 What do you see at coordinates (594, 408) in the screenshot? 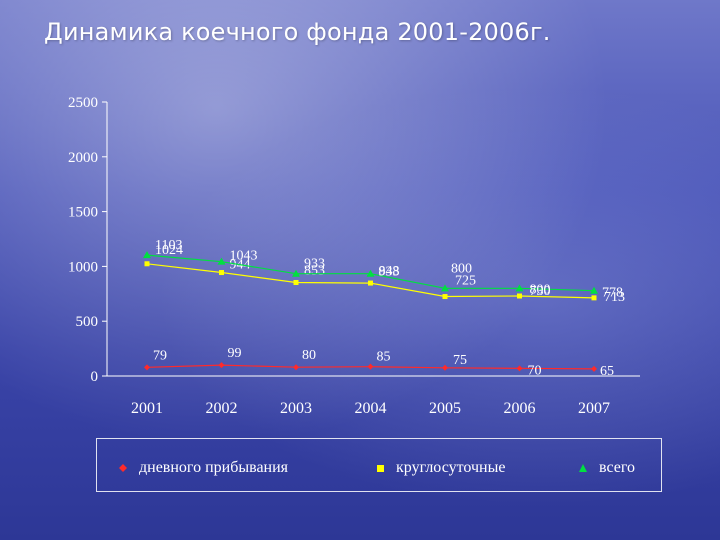
I see `x-tick-label: 2007` at bounding box center [594, 408].